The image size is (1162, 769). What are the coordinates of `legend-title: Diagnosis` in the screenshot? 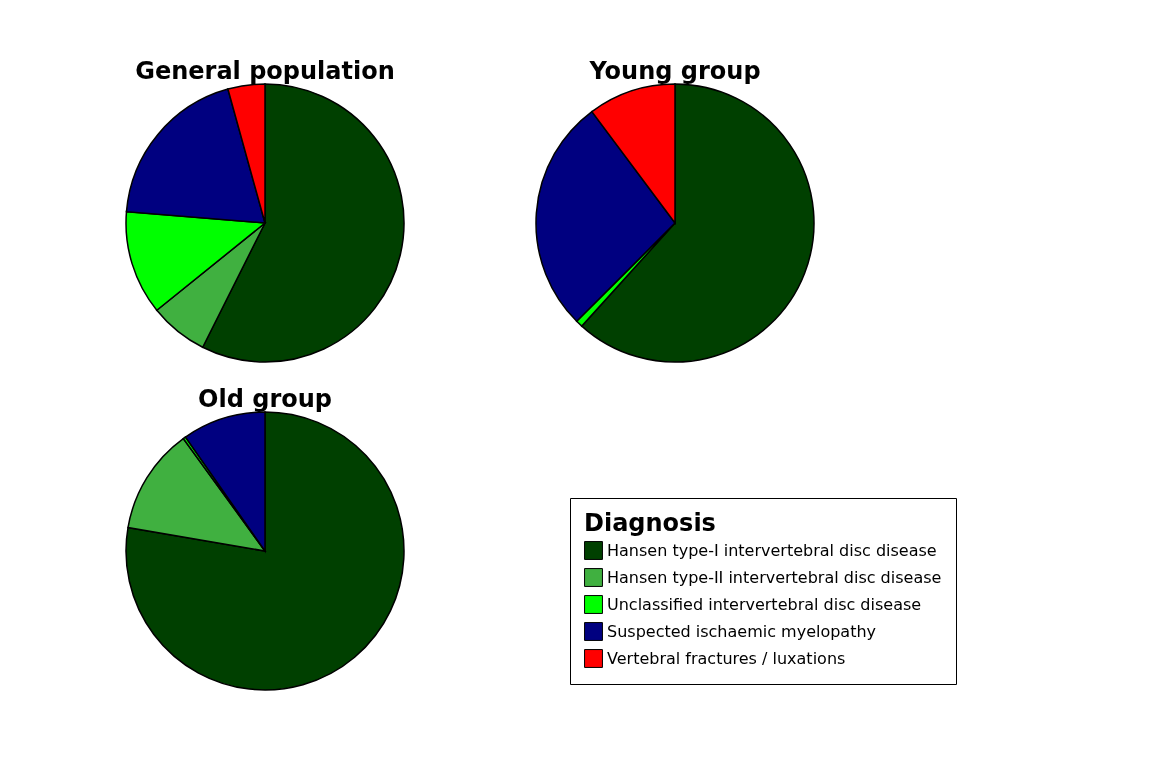 It's located at (650, 523).